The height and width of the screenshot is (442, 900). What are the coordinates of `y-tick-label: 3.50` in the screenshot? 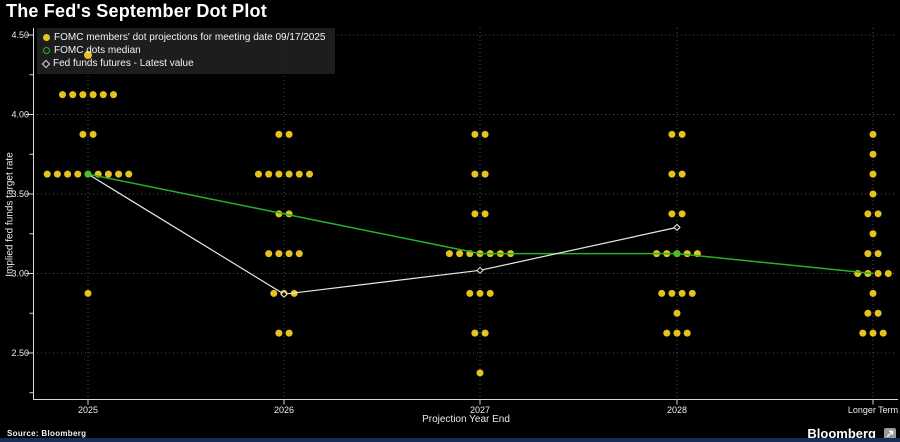 It's located at (20, 194).